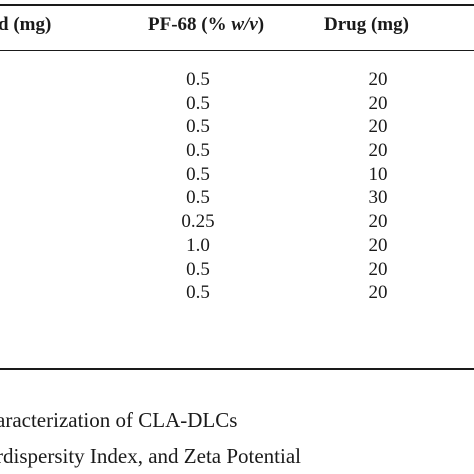 The width and height of the screenshot is (474, 474). Describe the element at coordinates (198, 245) in the screenshot. I see `pf68-cell: 1.0` at that location.